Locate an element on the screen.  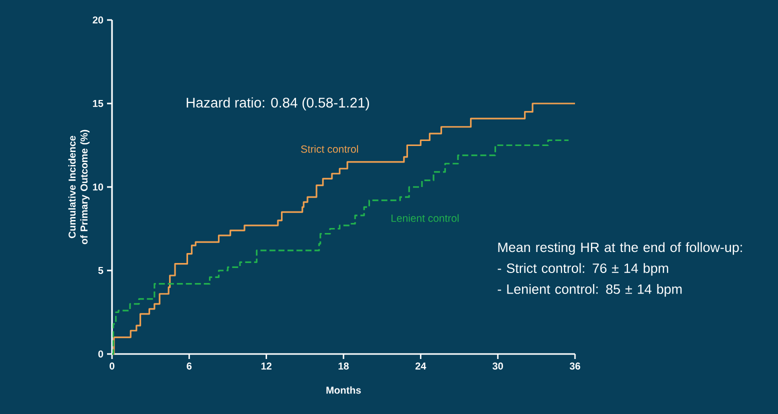
x-tick-label: 6 is located at coordinates (189, 366).